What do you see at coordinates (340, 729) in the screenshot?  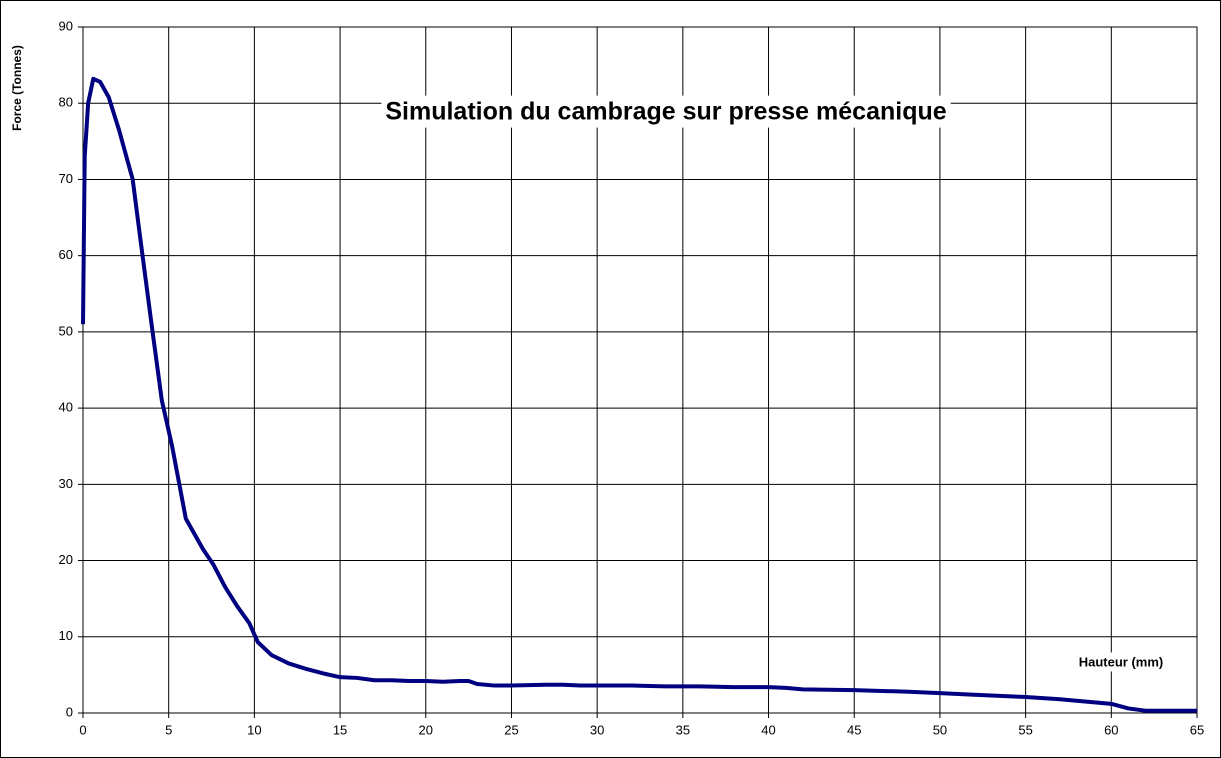 I see `x-tick-label: 15` at bounding box center [340, 729].